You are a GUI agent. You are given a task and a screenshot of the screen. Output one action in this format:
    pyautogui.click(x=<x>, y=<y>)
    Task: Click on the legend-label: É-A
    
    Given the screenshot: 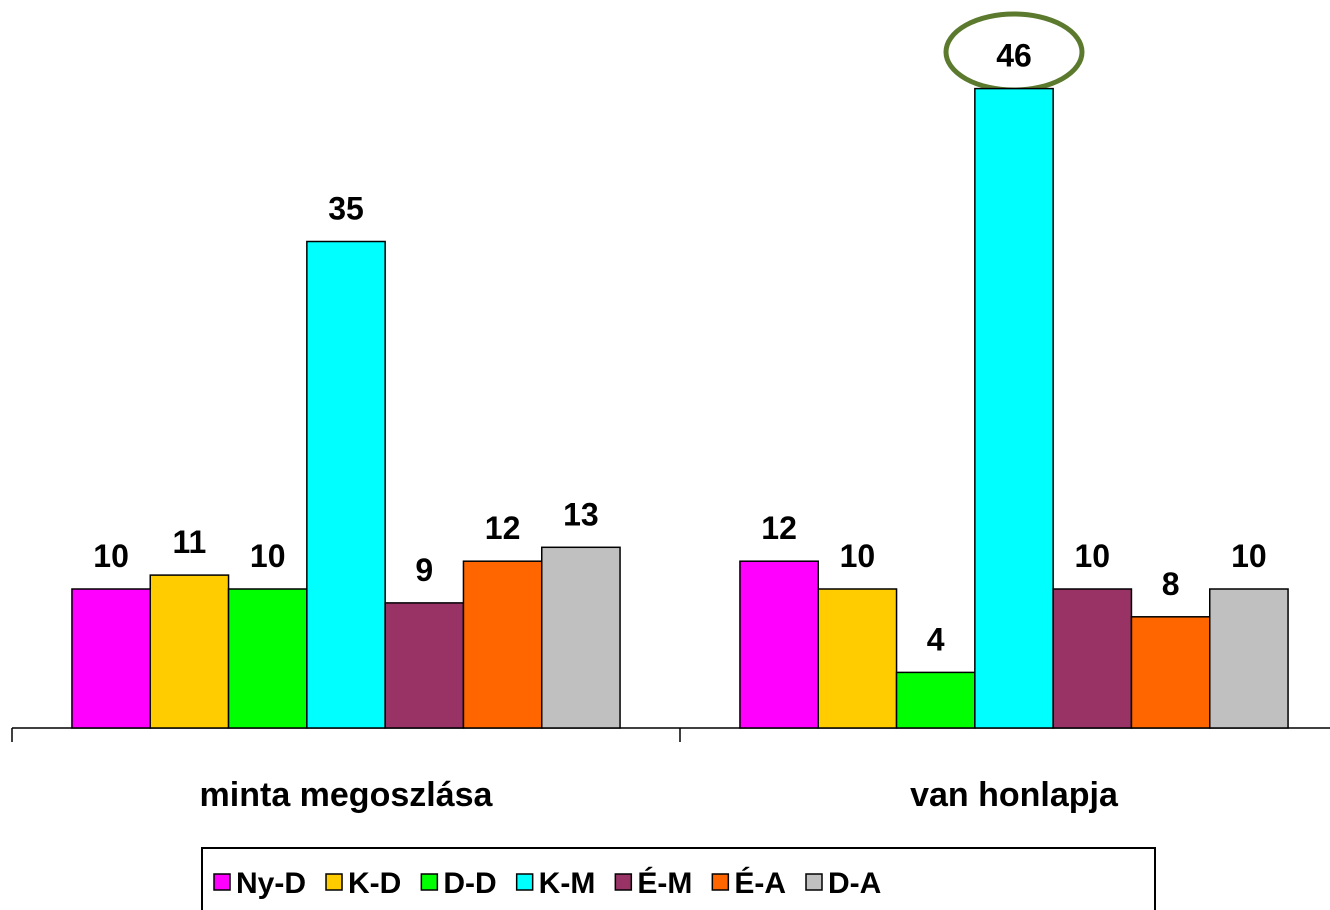 What is the action you would take?
    pyautogui.click(x=760, y=883)
    